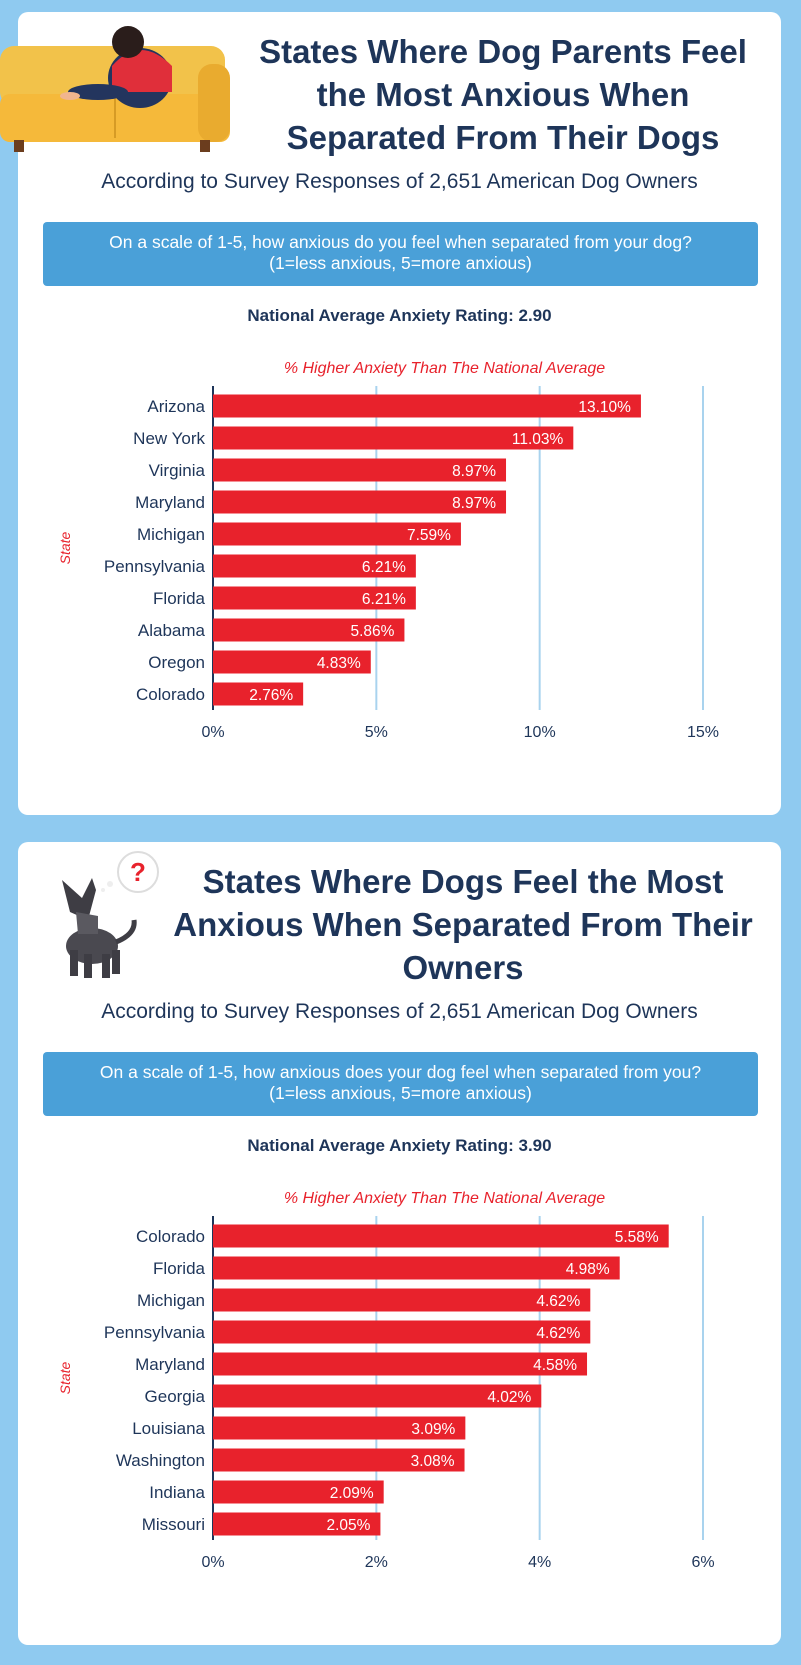 The width and height of the screenshot is (801, 1665). What do you see at coordinates (372, 631) in the screenshot?
I see `data-label: 5.86%` at bounding box center [372, 631].